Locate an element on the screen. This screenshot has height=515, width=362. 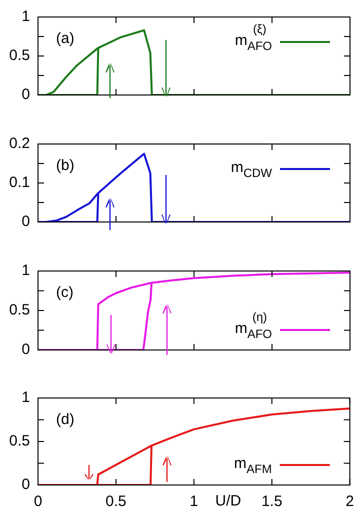
x-tick-label: 2 is located at coordinates (350, 501).